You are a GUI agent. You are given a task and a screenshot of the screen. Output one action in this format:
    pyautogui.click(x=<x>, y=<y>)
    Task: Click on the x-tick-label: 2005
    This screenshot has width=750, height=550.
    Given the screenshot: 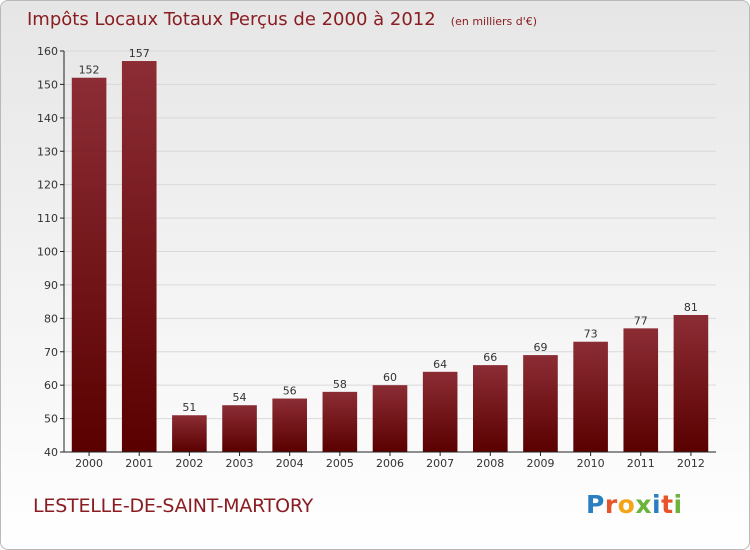 What is the action you would take?
    pyautogui.click(x=340, y=463)
    